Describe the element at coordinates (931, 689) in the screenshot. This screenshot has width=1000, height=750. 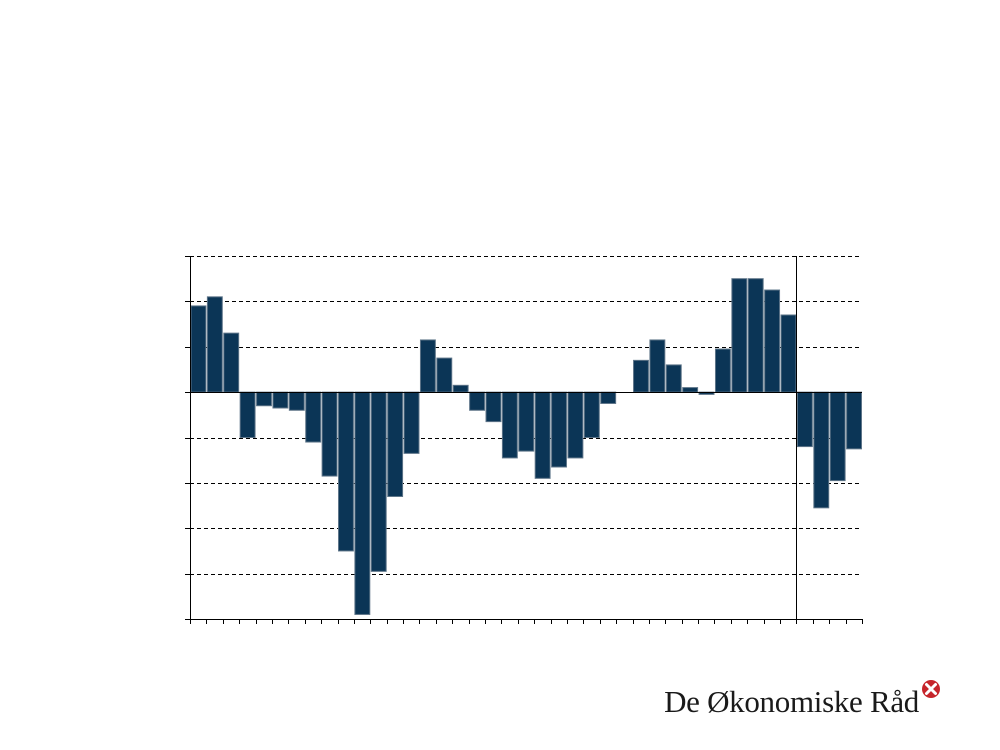
I see `cross-circle-icon` at that location.